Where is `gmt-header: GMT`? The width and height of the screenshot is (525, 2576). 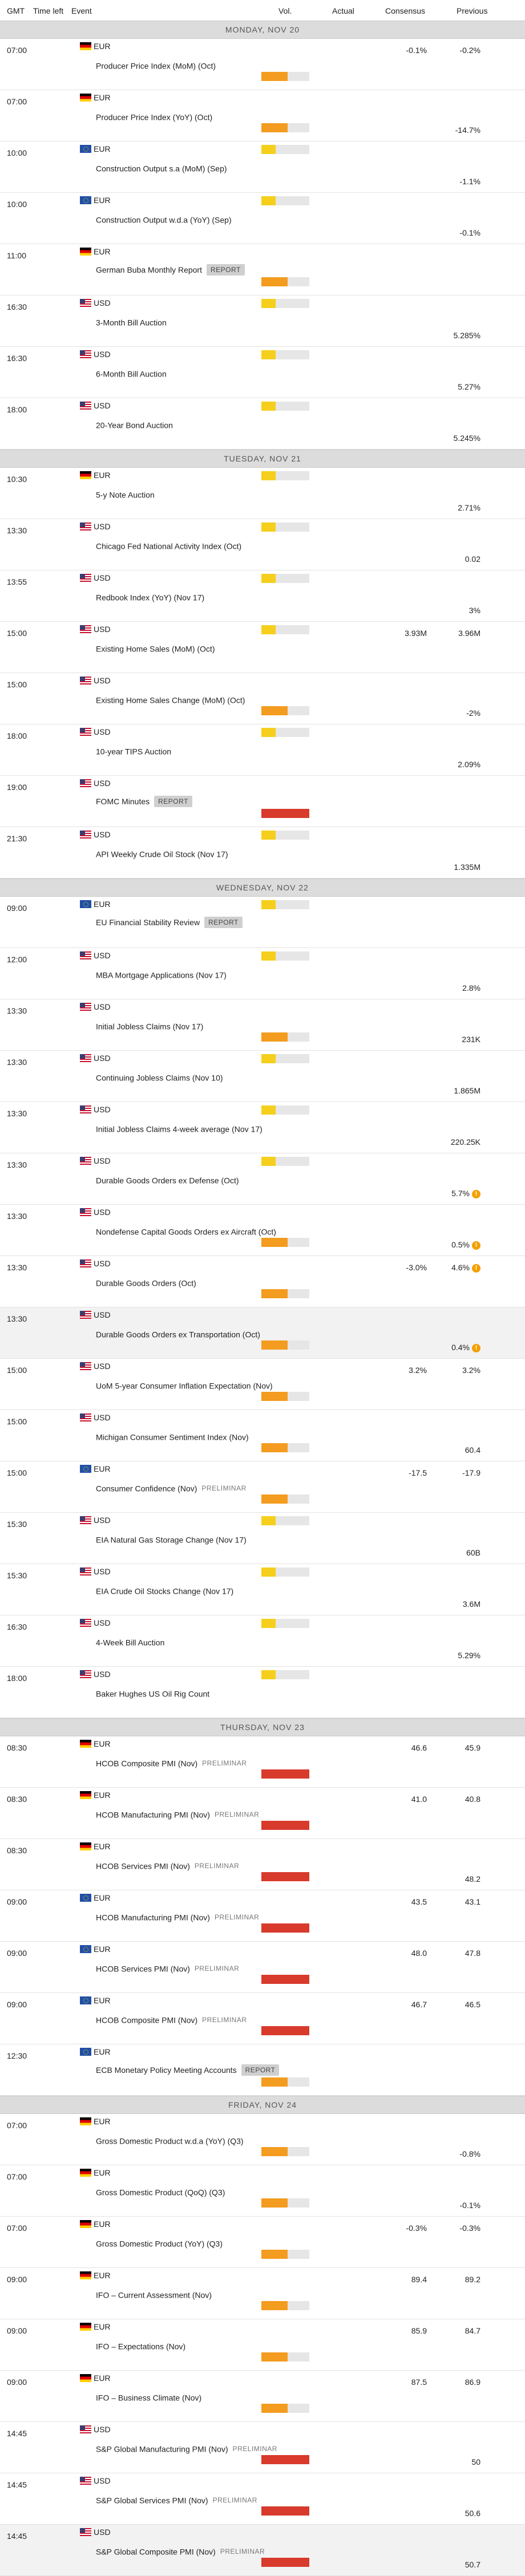 gmt-header: GMT is located at coordinates (16, 10).